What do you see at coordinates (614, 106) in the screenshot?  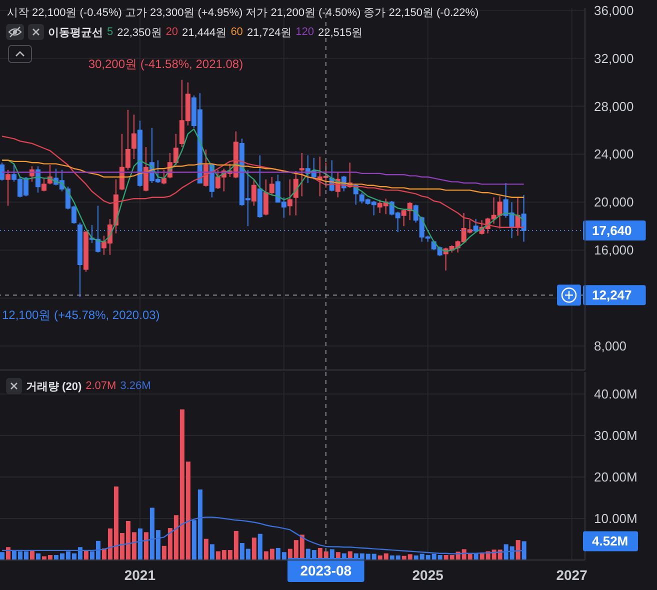 I see `y-tick-label: 28,000` at bounding box center [614, 106].